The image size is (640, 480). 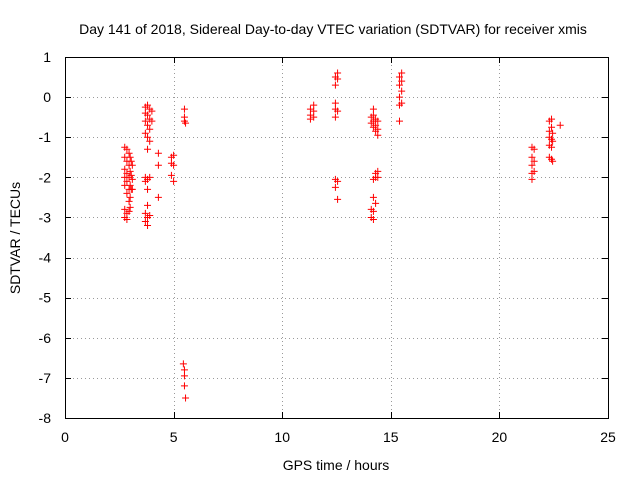 What do you see at coordinates (47, 57) in the screenshot?
I see `y-tick-label: 1` at bounding box center [47, 57].